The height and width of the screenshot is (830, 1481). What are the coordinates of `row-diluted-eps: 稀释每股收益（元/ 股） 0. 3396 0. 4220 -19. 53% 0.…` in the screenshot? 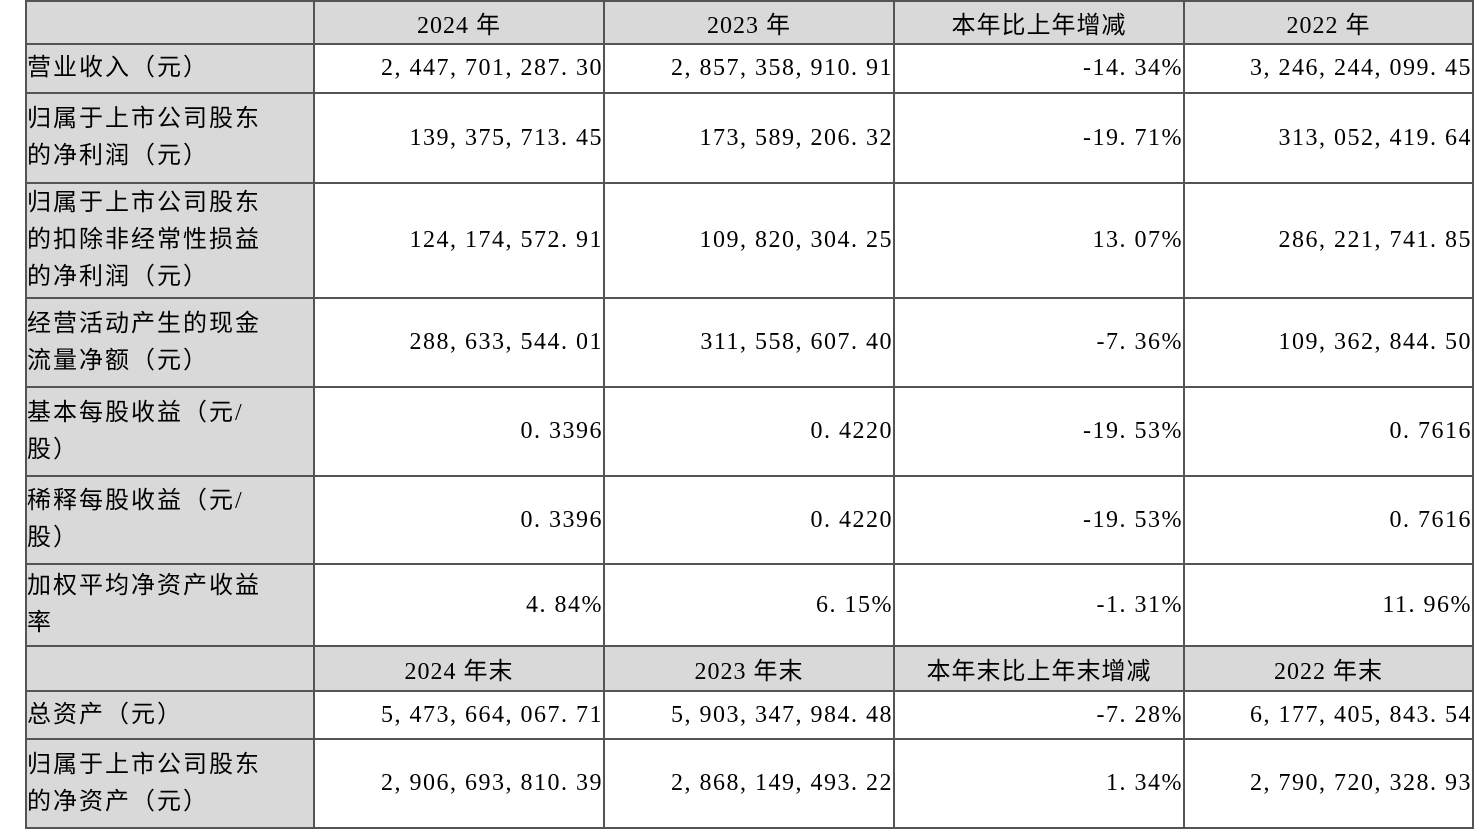 It's located at (749, 520).